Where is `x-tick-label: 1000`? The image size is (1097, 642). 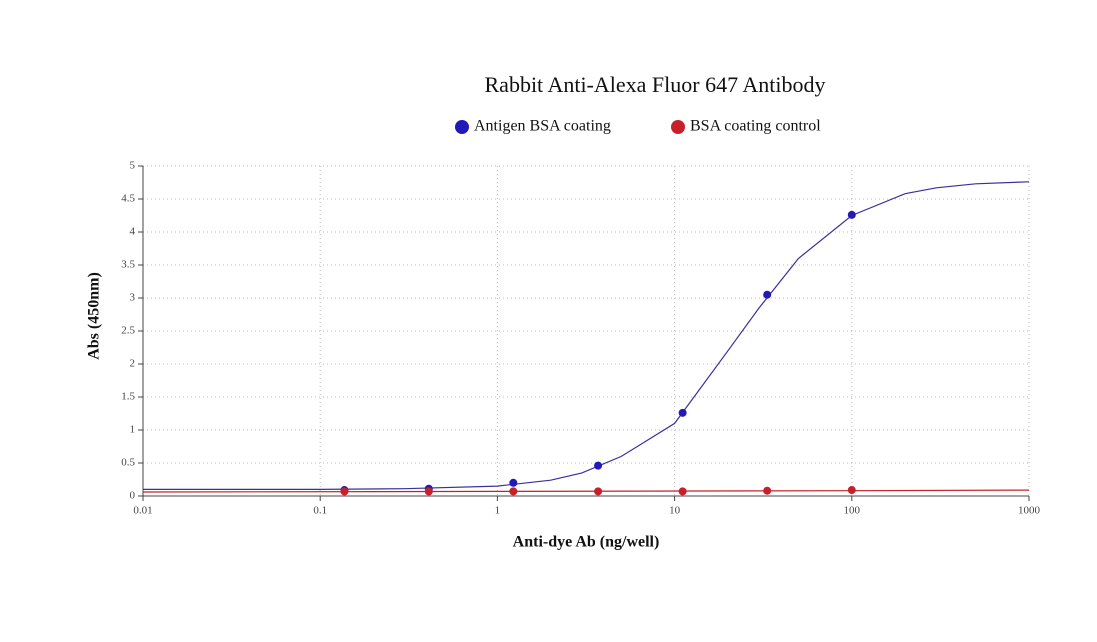
x-tick-label: 1000 is located at coordinates (1029, 511).